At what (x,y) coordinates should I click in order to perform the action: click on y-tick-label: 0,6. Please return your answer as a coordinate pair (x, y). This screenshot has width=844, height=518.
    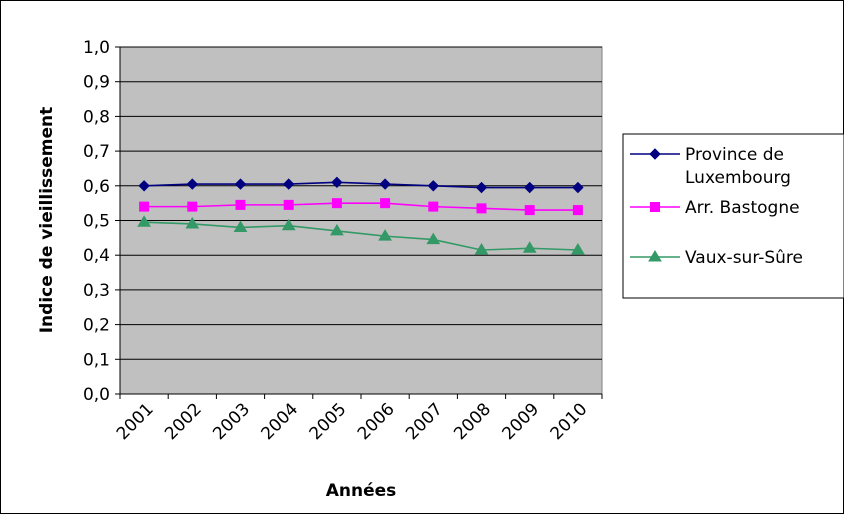
    Looking at the image, I should click on (96, 187).